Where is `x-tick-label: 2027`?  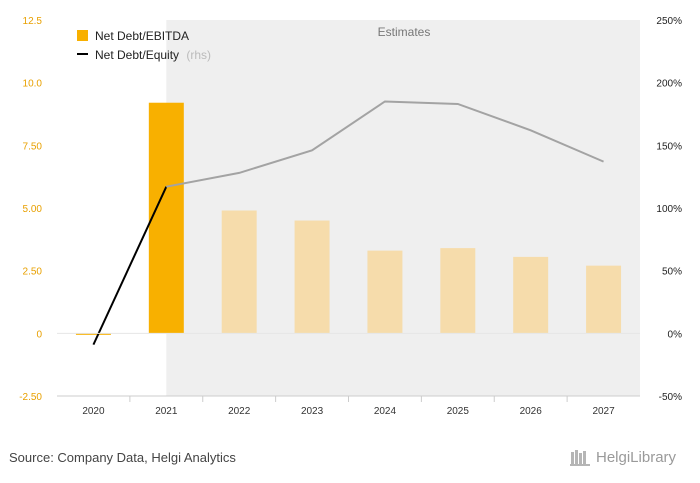 x-tick-label: 2027 is located at coordinates (603, 411).